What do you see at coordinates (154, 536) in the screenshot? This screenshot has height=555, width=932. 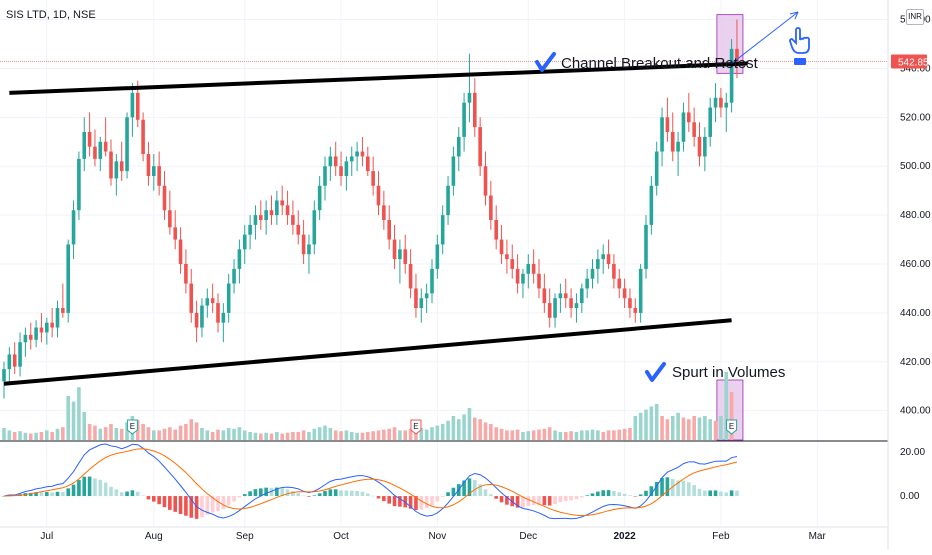 I see `time-axis-label: Aug` at bounding box center [154, 536].